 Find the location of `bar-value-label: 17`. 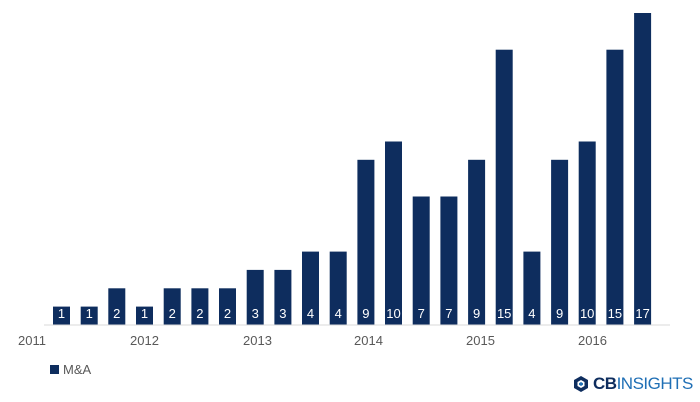

bar-value-label: 17 is located at coordinates (642, 313).